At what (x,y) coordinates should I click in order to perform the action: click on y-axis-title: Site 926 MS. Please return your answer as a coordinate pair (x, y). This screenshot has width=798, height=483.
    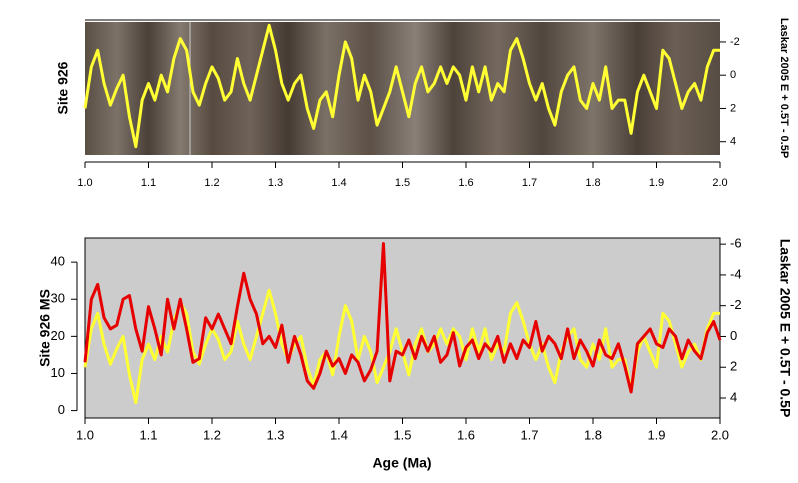
    Looking at the image, I should click on (45, 328).